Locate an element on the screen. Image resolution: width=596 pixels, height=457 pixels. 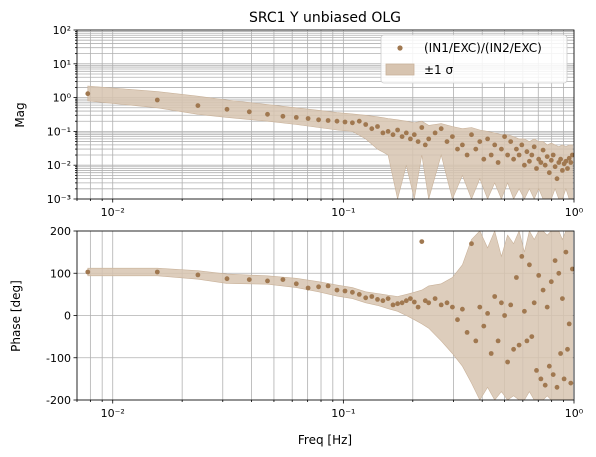
mag-ytick-label: 10⁰ is located at coordinates (62, 98).